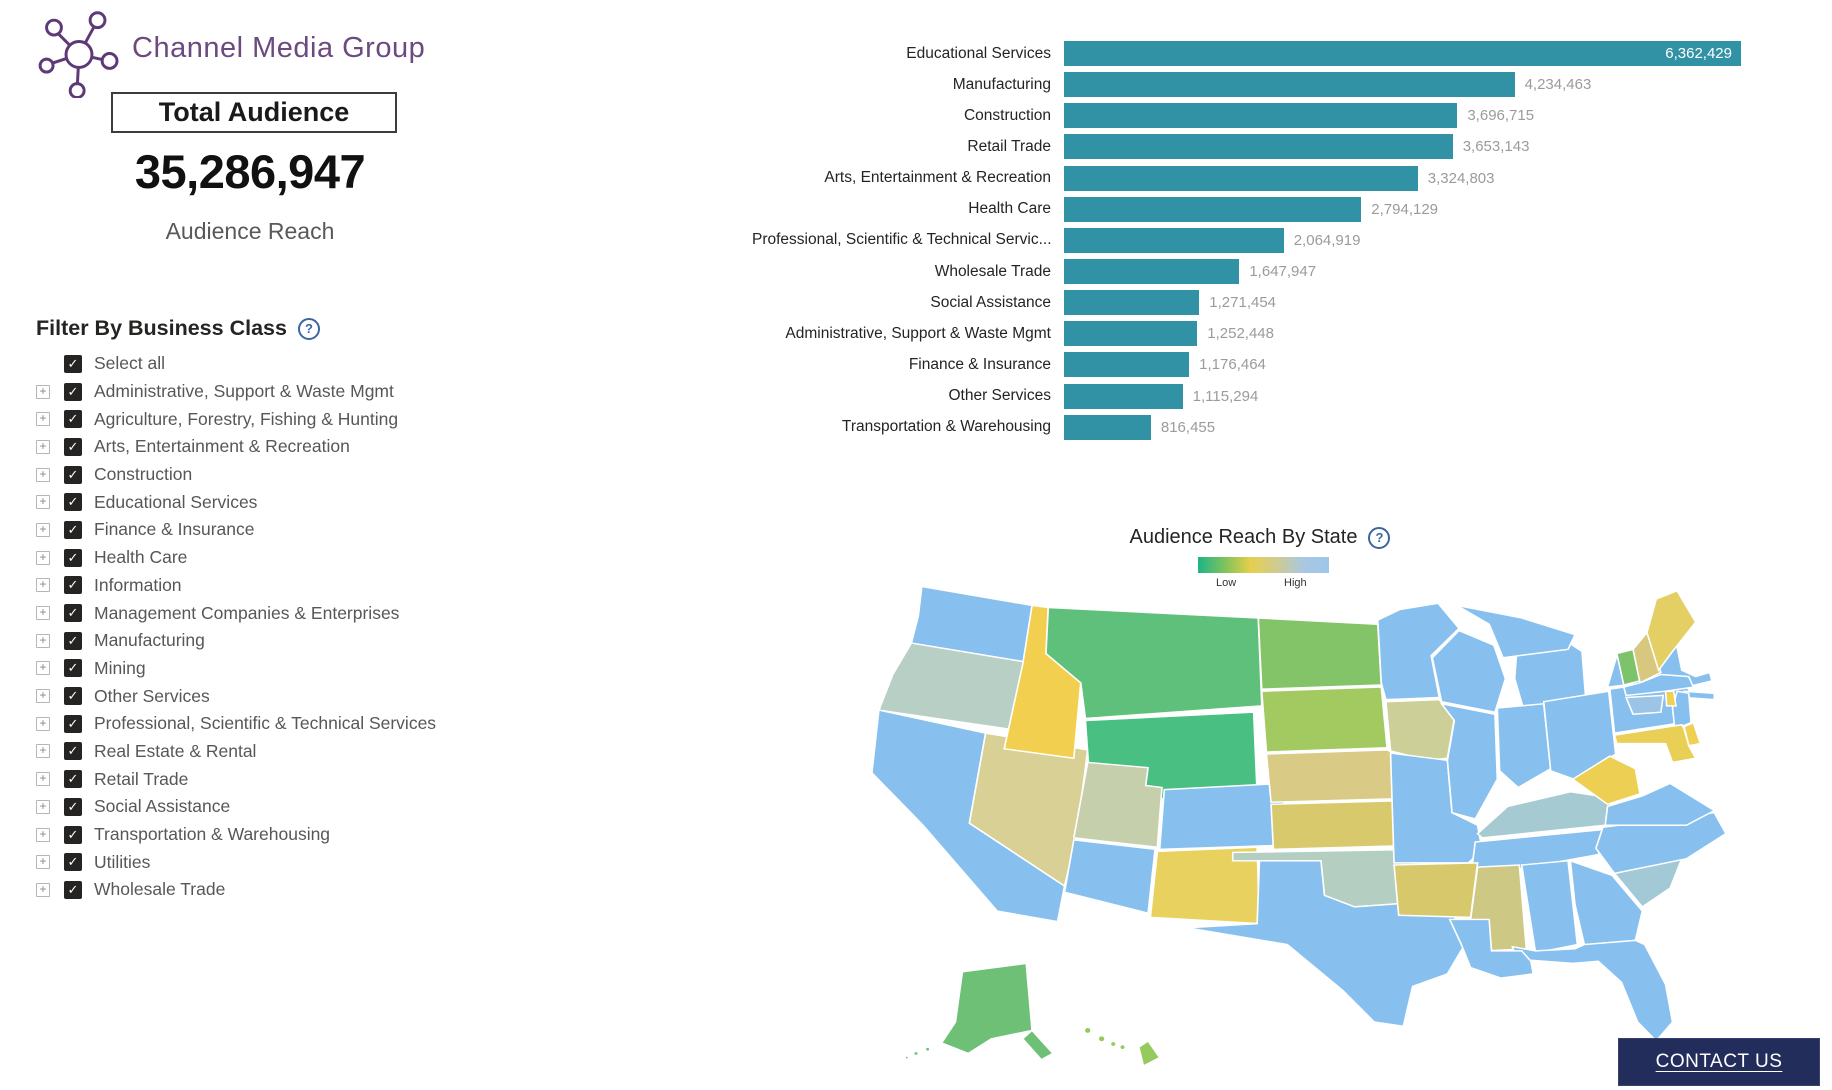 This screenshot has height=1090, width=1832. What do you see at coordinates (1661, 843) in the screenshot?
I see `state-NC` at bounding box center [1661, 843].